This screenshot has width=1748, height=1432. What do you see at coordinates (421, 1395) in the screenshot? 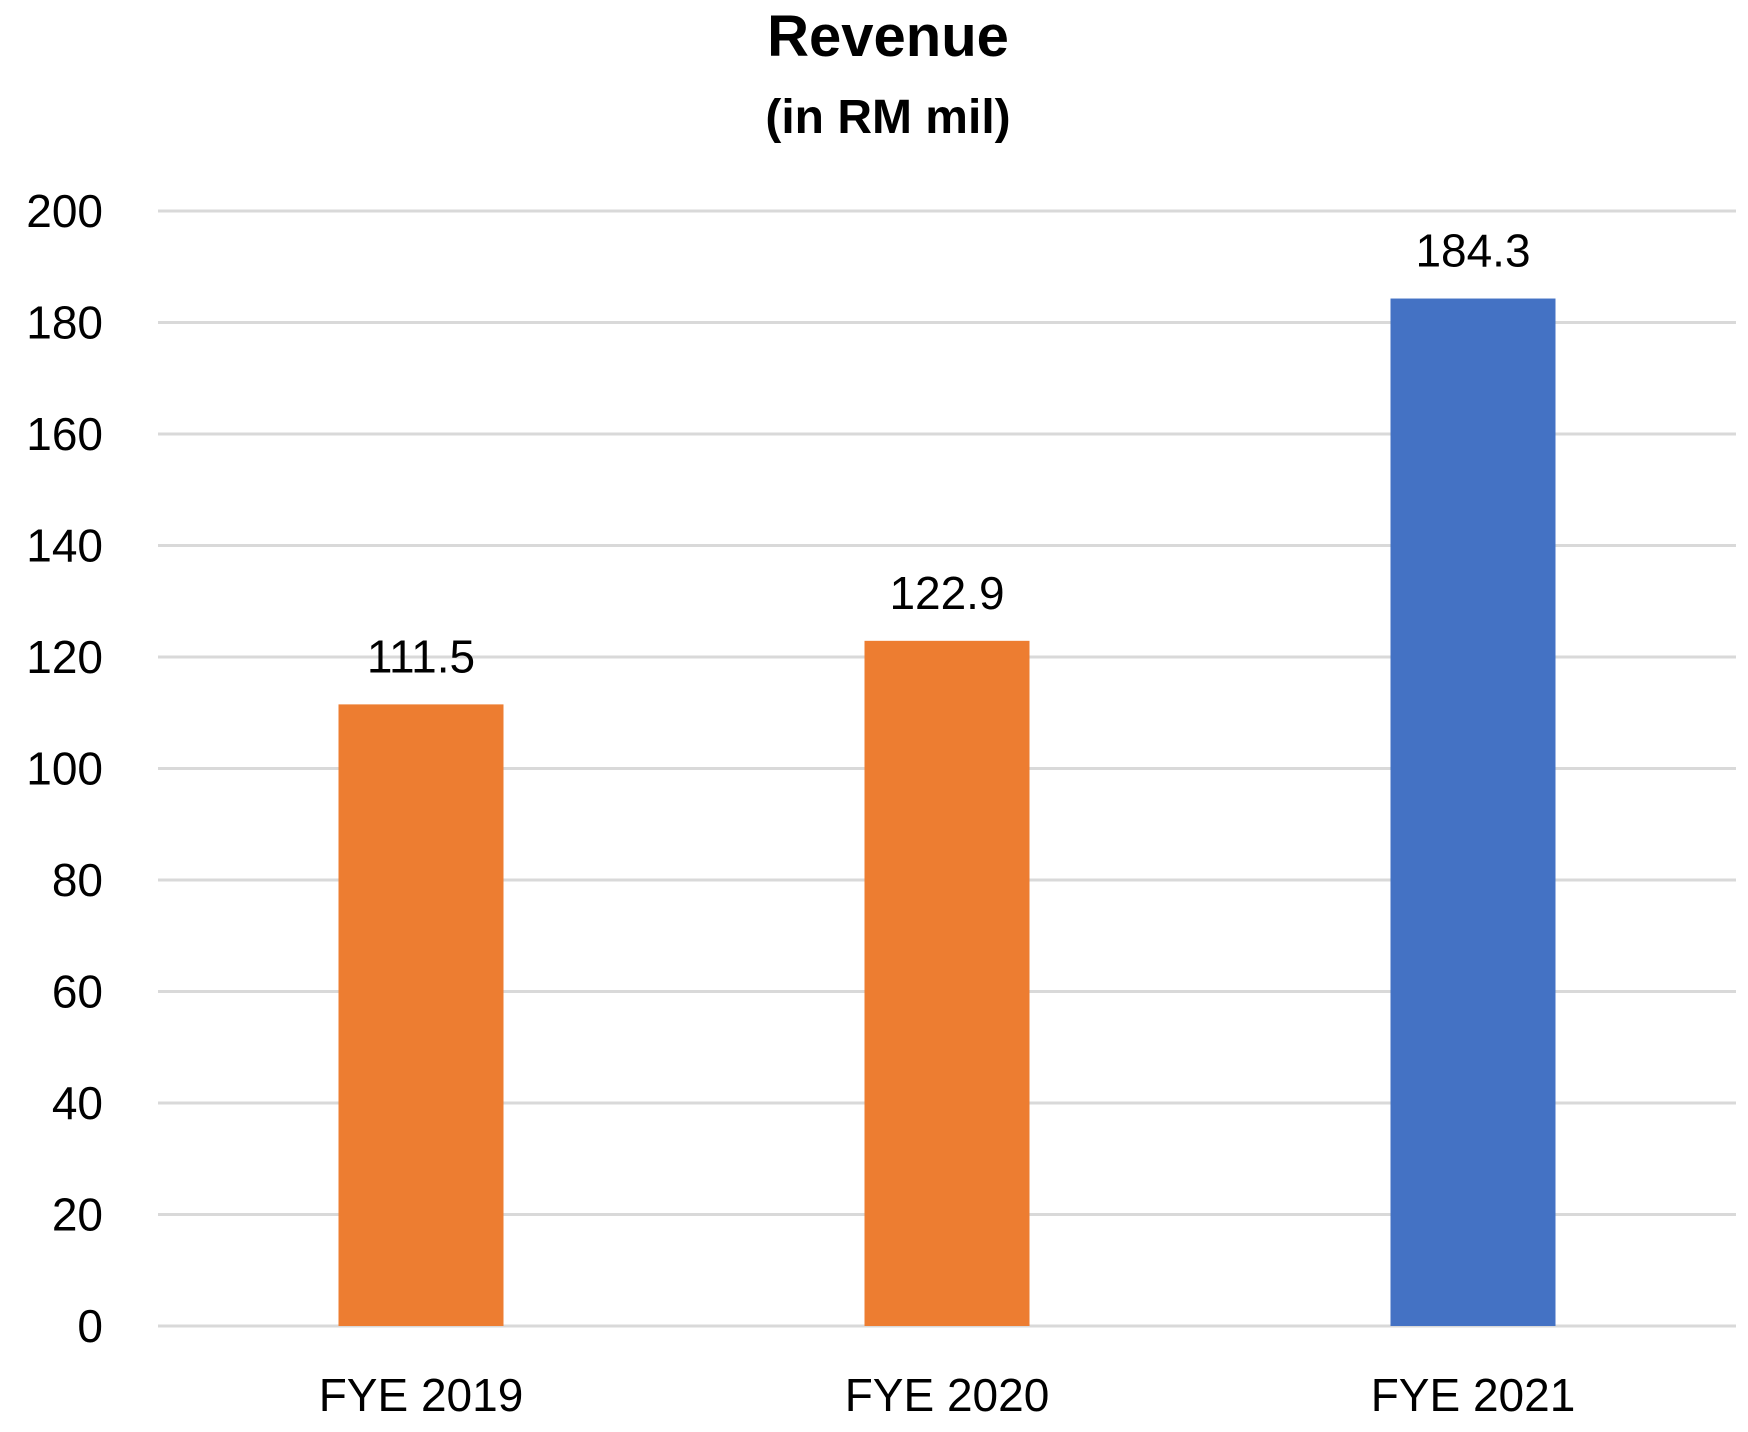
I see `x-category-label: FYE 2019` at bounding box center [421, 1395].